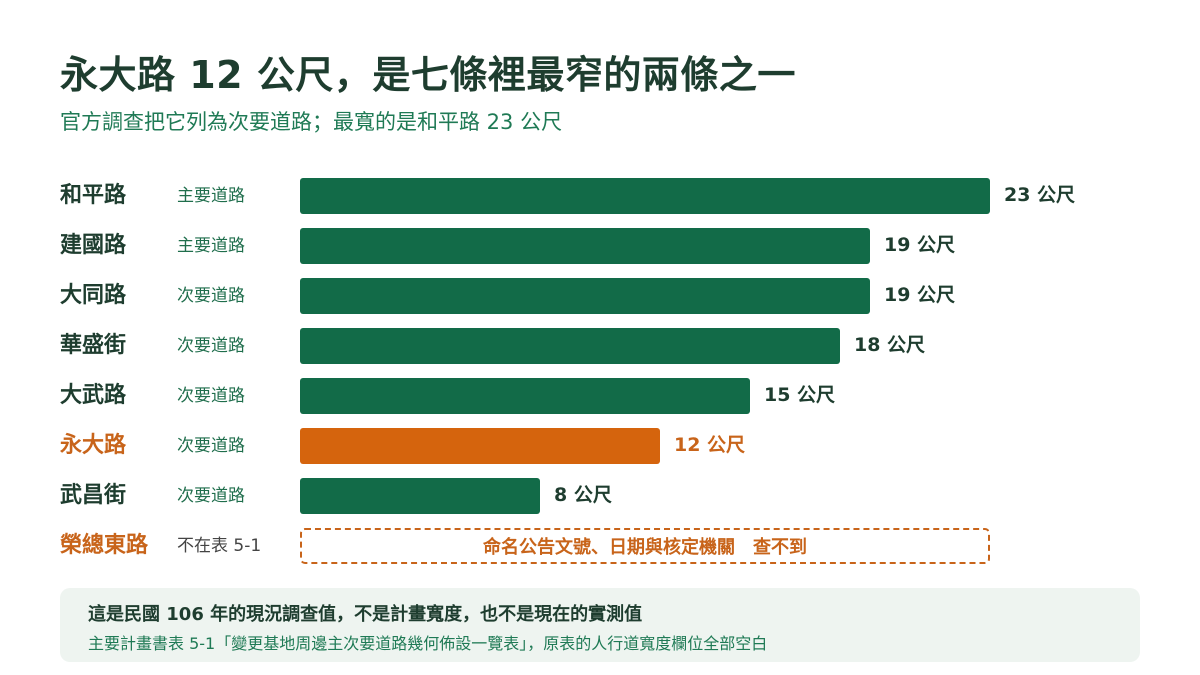  Describe the element at coordinates (890, 345) in the screenshot. I see `bar-value-label: 18 公尺` at that location.